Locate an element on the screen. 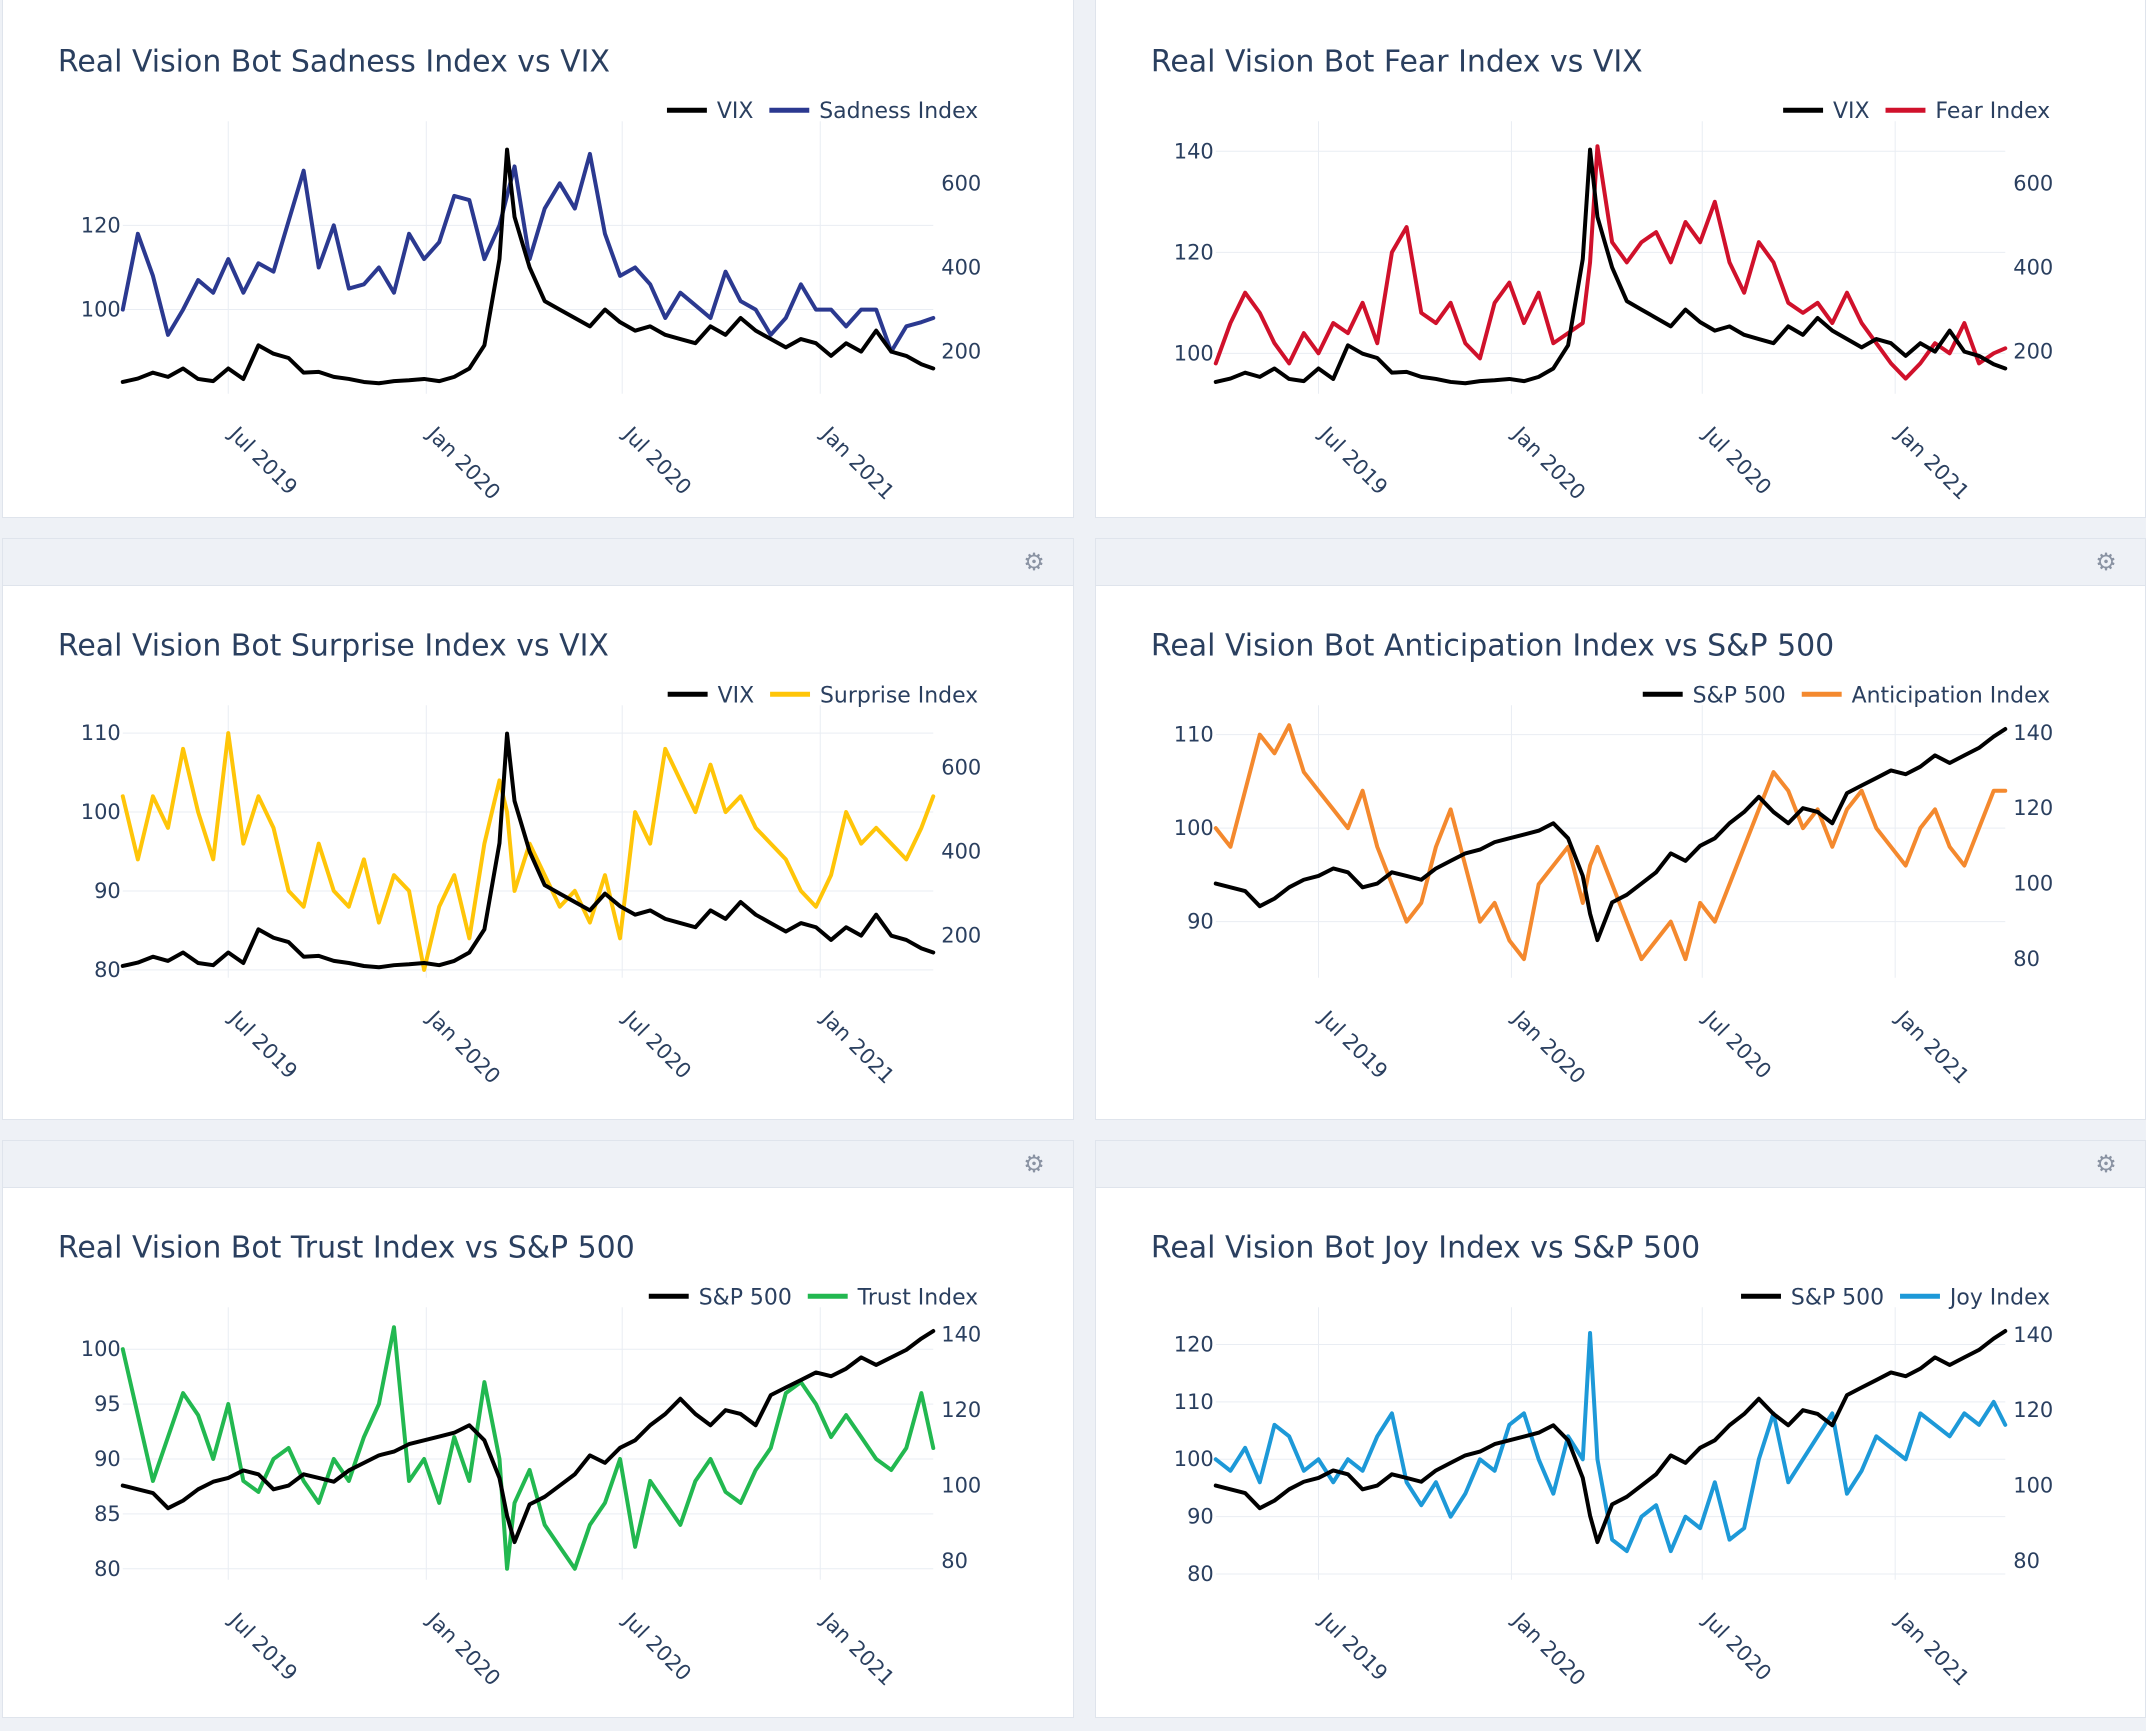  series-line-trust-index is located at coordinates (528, 1448).